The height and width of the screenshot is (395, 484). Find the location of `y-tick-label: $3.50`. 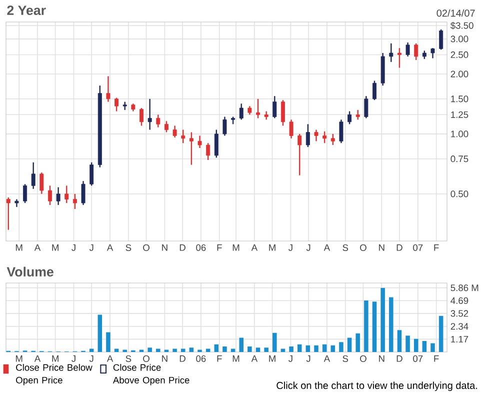

y-tick-label: $3.50 is located at coordinates (462, 26).